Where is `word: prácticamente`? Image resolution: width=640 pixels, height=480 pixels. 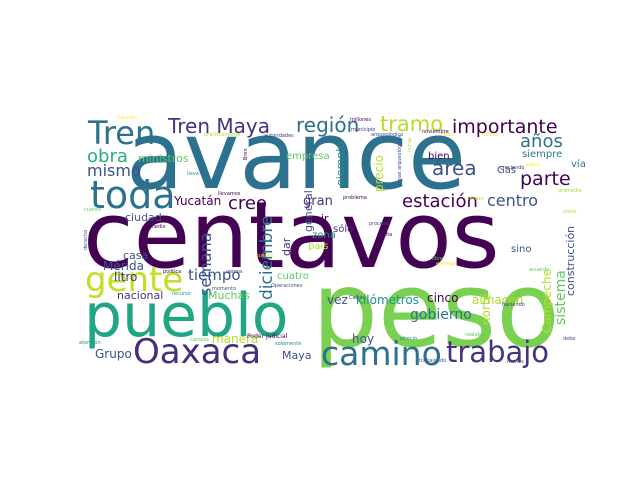
word: prácticamente is located at coordinates (222, 135).